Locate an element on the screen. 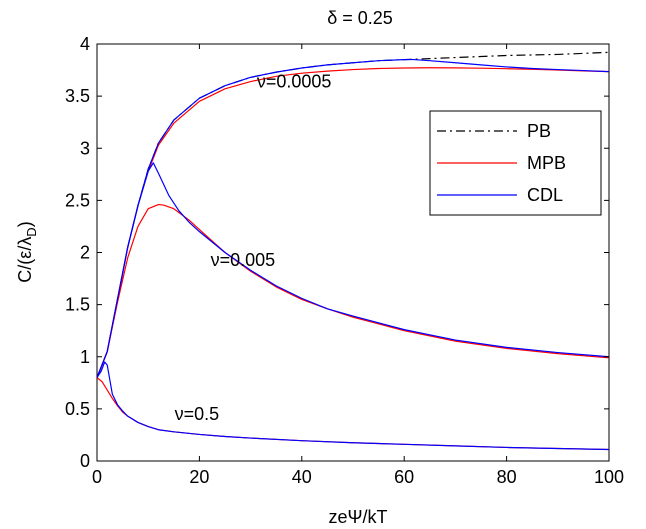  y-tick-label: 2 is located at coordinates (85, 253).